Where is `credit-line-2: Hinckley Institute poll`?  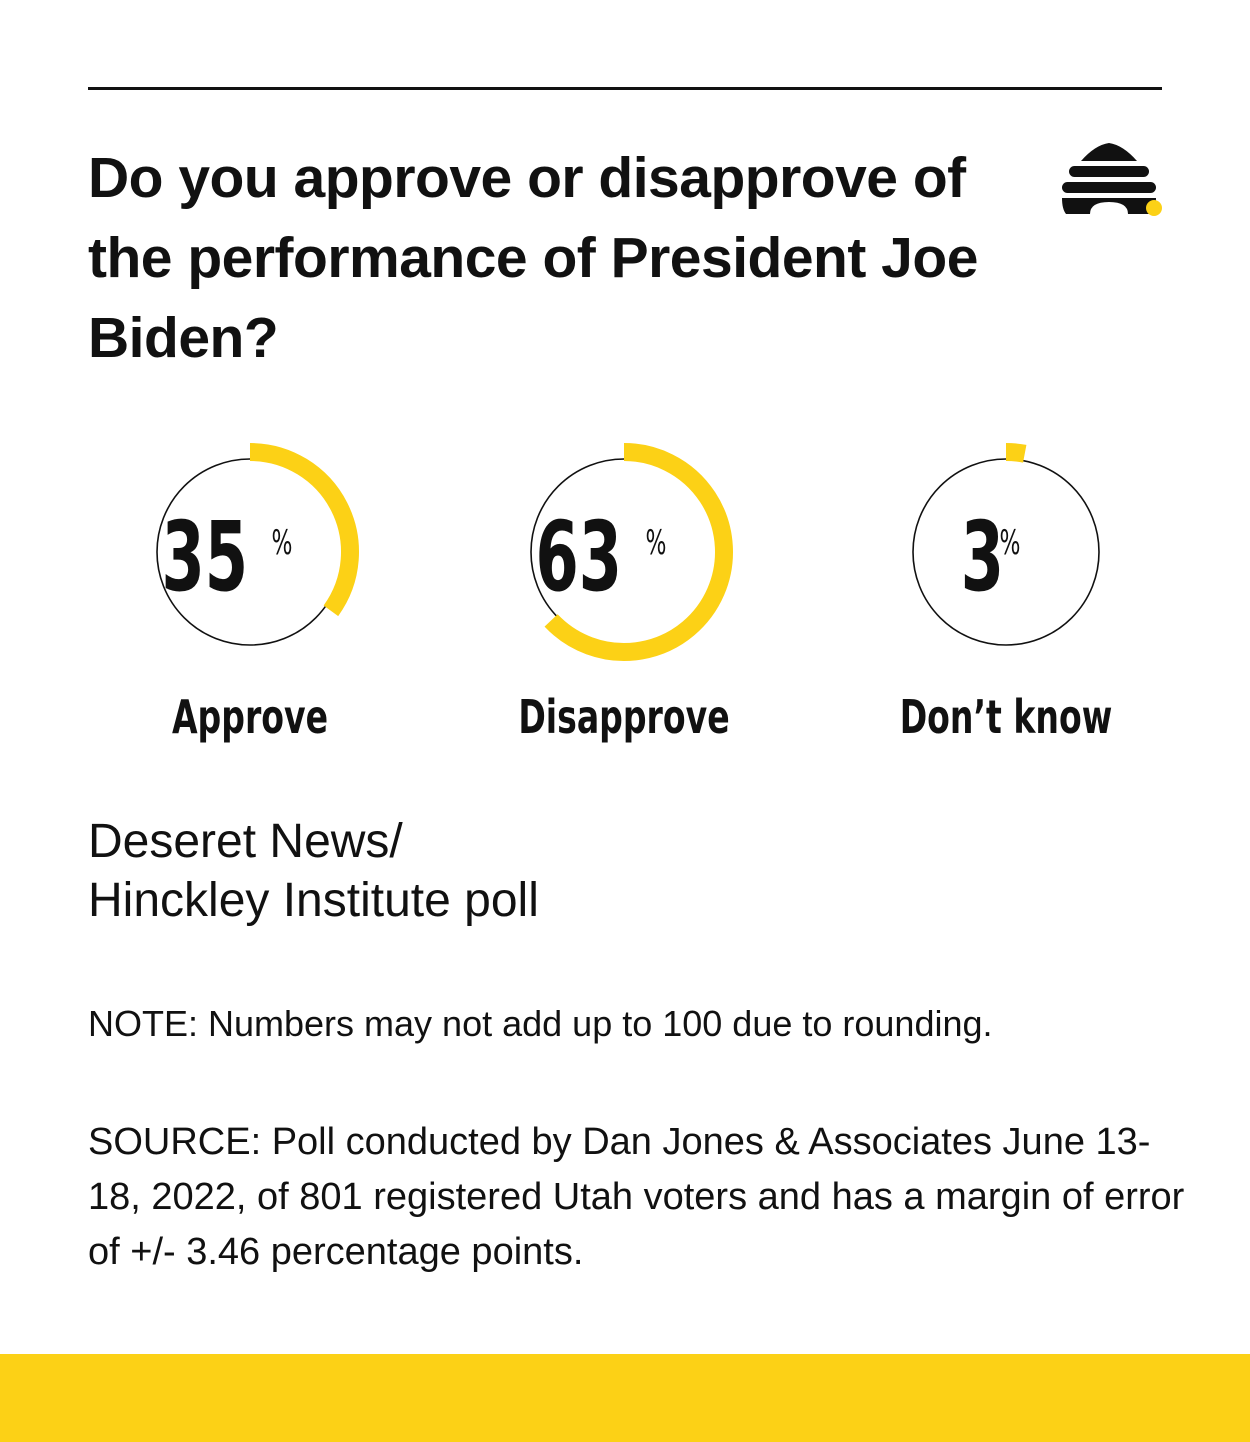 credit-line-2: Hinckley Institute poll is located at coordinates (313, 900).